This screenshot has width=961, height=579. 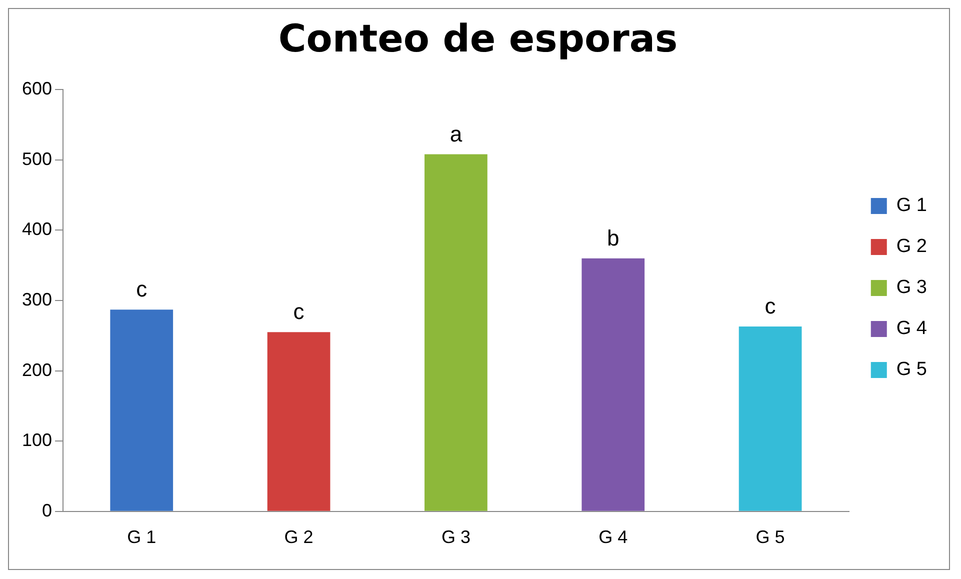 I want to click on legend-label: G 1, so click(x=911, y=205).